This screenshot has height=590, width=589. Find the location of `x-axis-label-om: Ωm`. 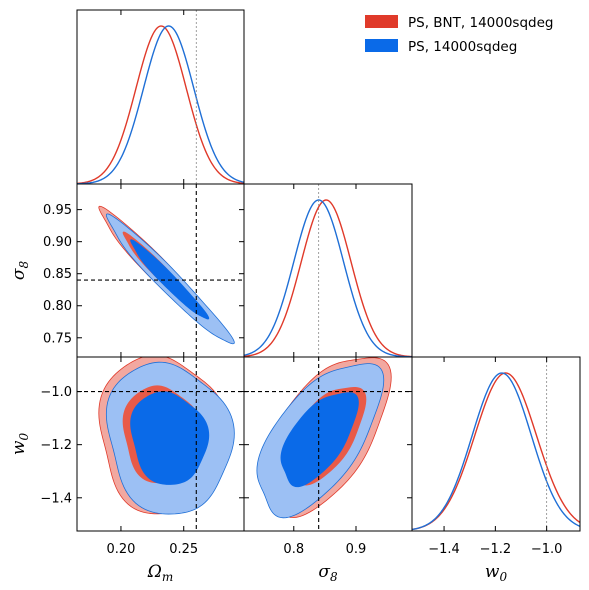

x-axis-label-om: Ωm is located at coordinates (160, 573).